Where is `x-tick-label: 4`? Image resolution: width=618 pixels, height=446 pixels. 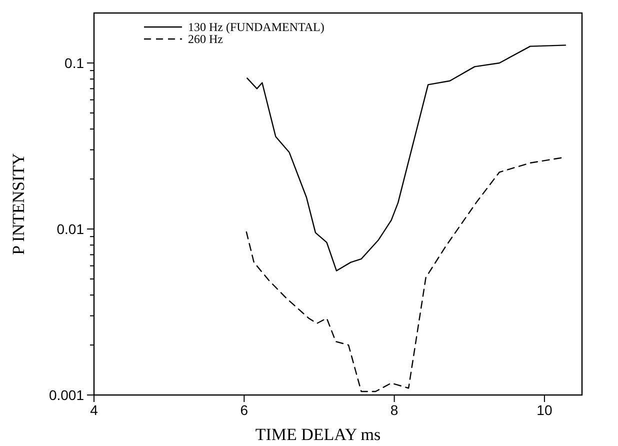 x-tick-label: 4 is located at coordinates (94, 410).